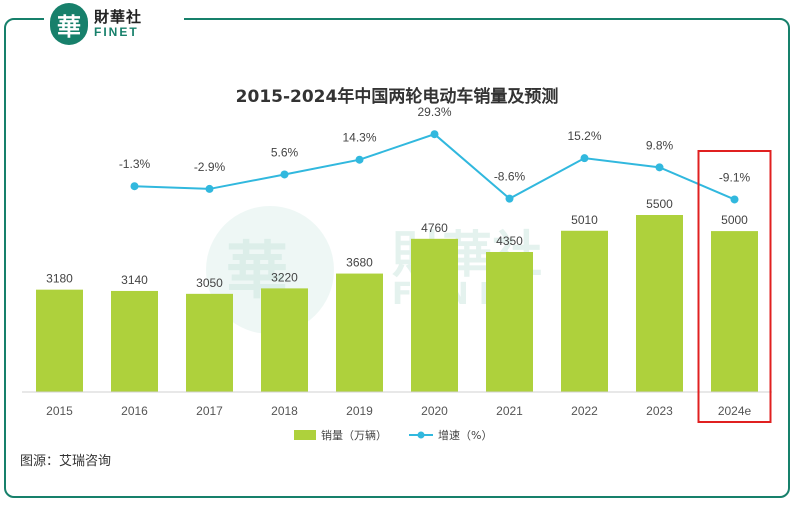 The image size is (794, 521). What do you see at coordinates (660, 145) in the screenshot?
I see `growth-label-2023: 9.8%` at bounding box center [660, 145].